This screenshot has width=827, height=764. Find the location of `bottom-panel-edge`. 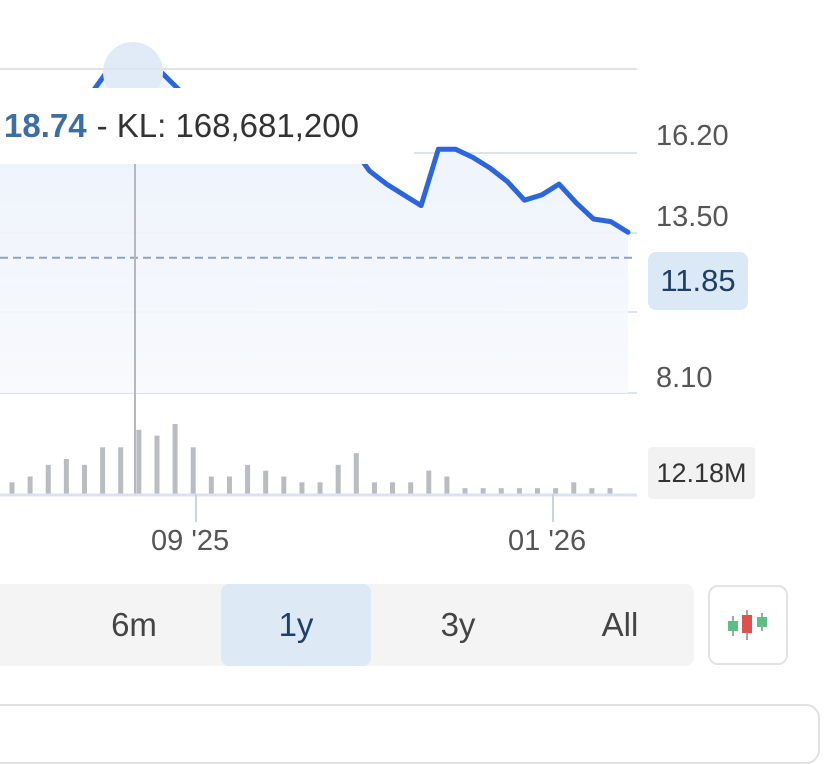

bottom-panel-edge is located at coordinates (410, 734).